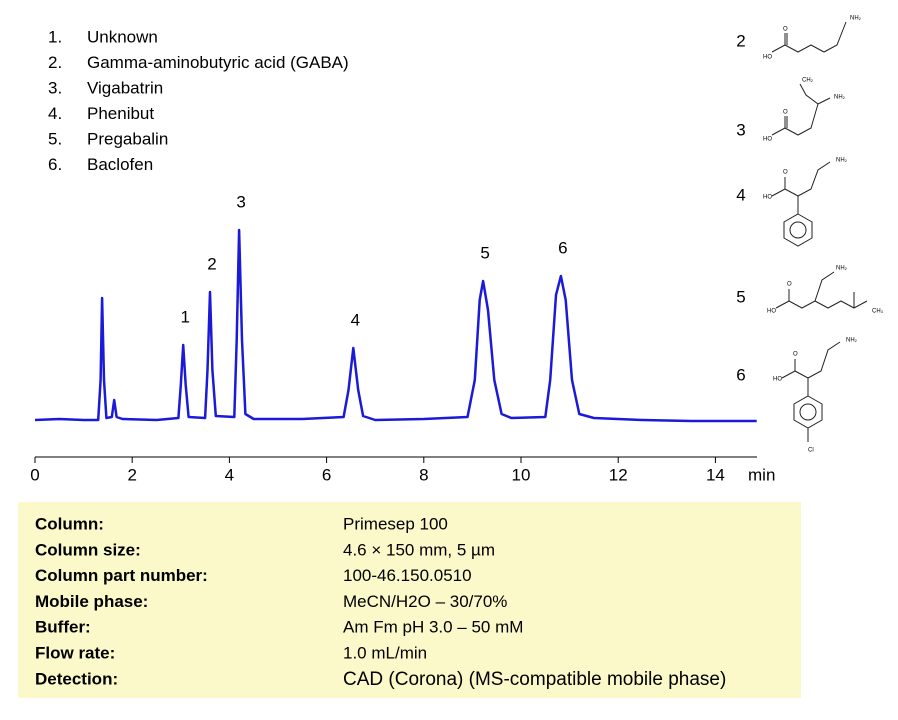 The width and height of the screenshot is (898, 720). What do you see at coordinates (240, 201) in the screenshot?
I see `peak-label: 3` at bounding box center [240, 201].